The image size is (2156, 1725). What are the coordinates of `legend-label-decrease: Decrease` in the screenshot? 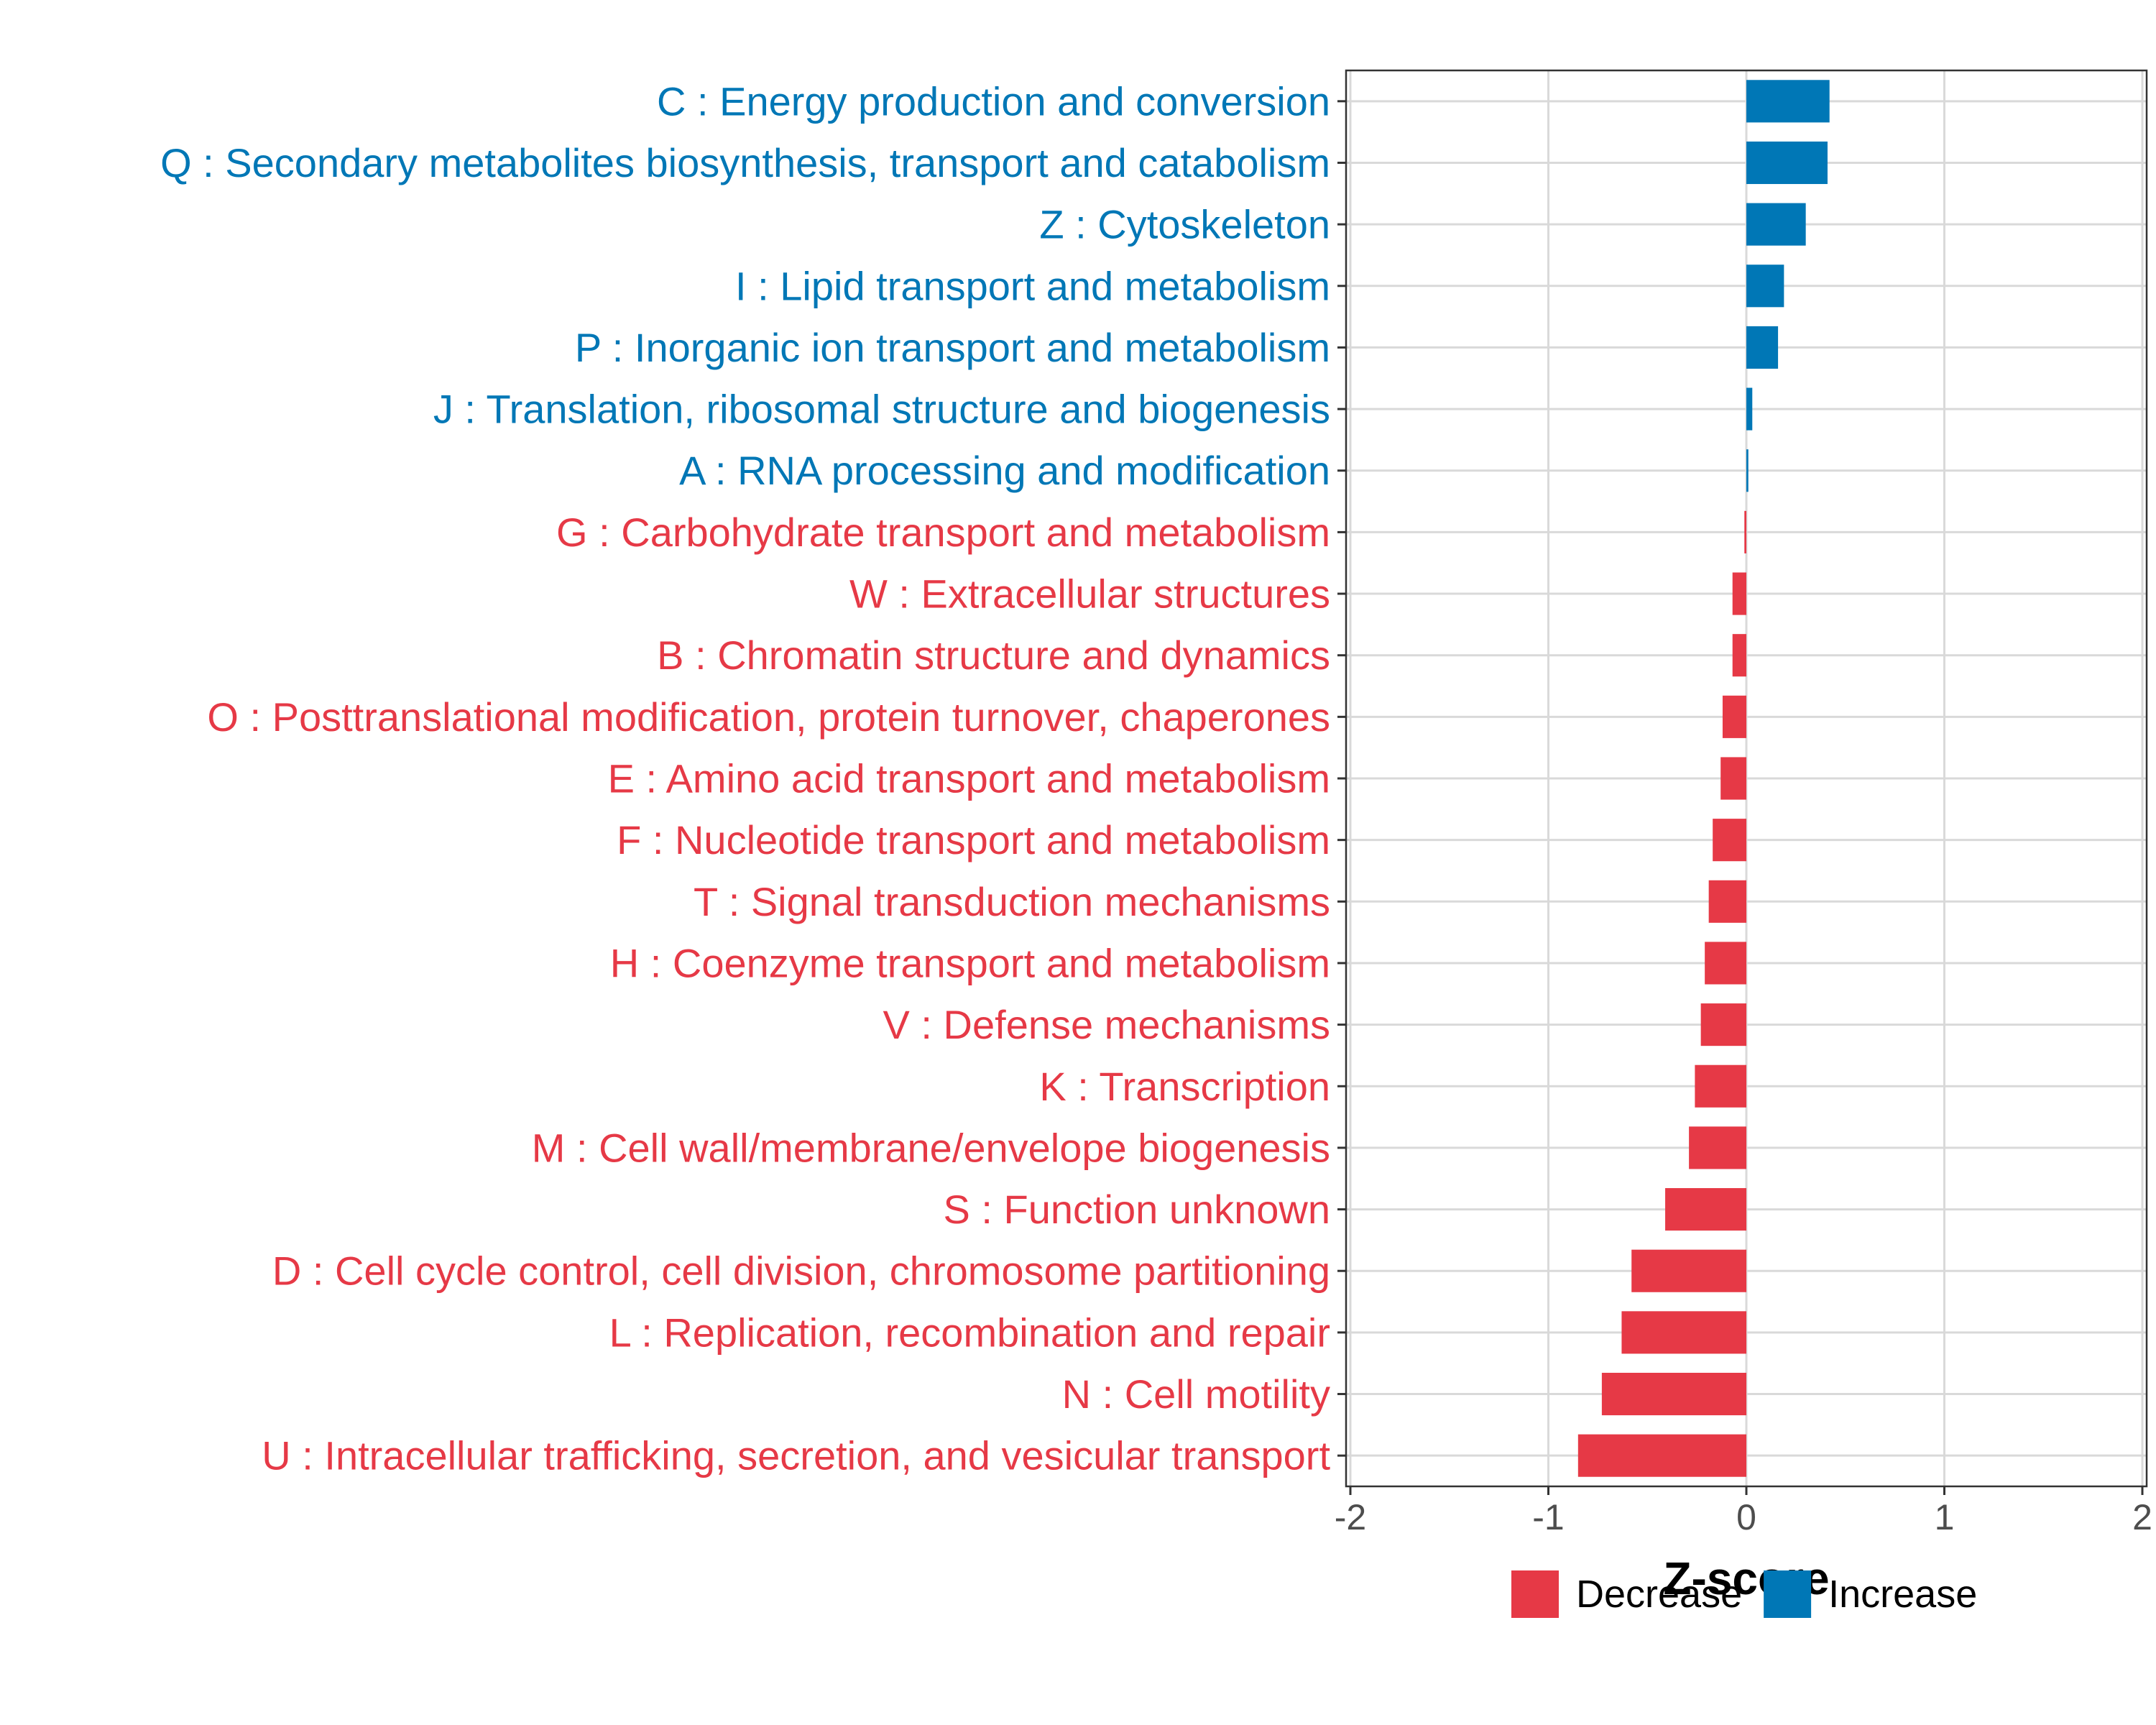 It's located at (1659, 1594).